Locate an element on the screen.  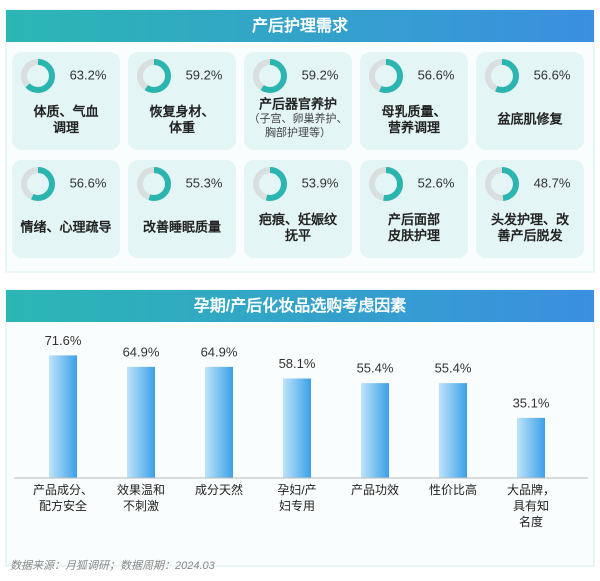
value-label: 48.7% is located at coordinates (552, 182).